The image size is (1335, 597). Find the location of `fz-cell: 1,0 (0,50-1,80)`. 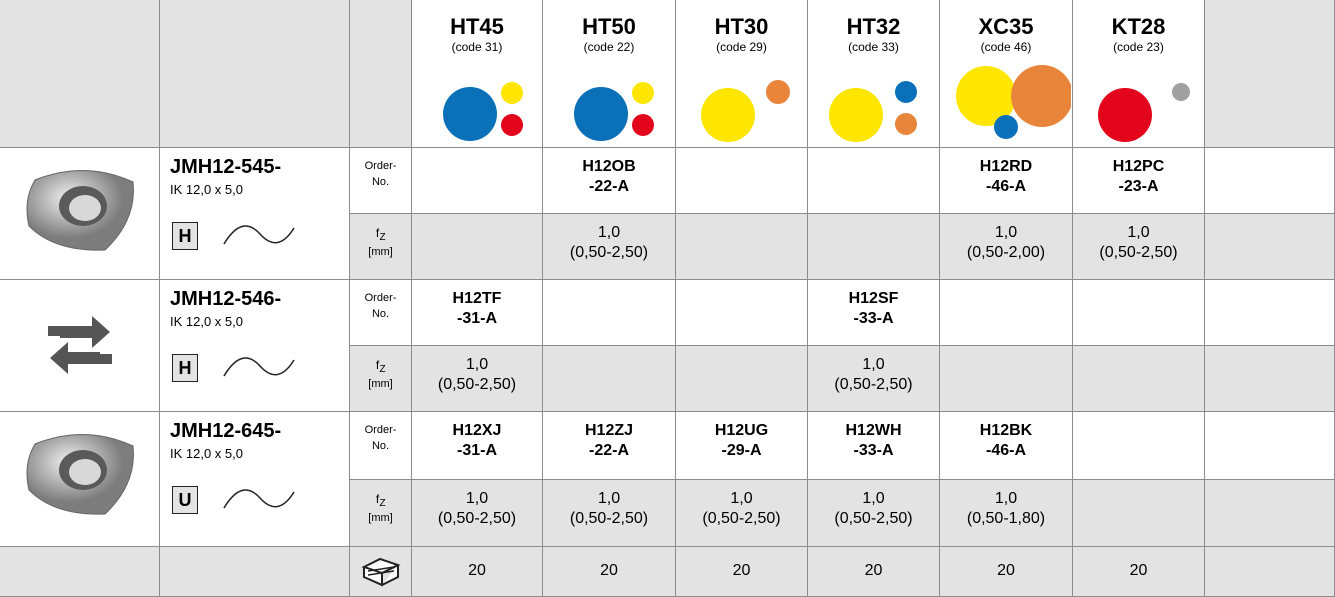

fz-cell: 1,0 (0,50-1,80) is located at coordinates (1006, 513).